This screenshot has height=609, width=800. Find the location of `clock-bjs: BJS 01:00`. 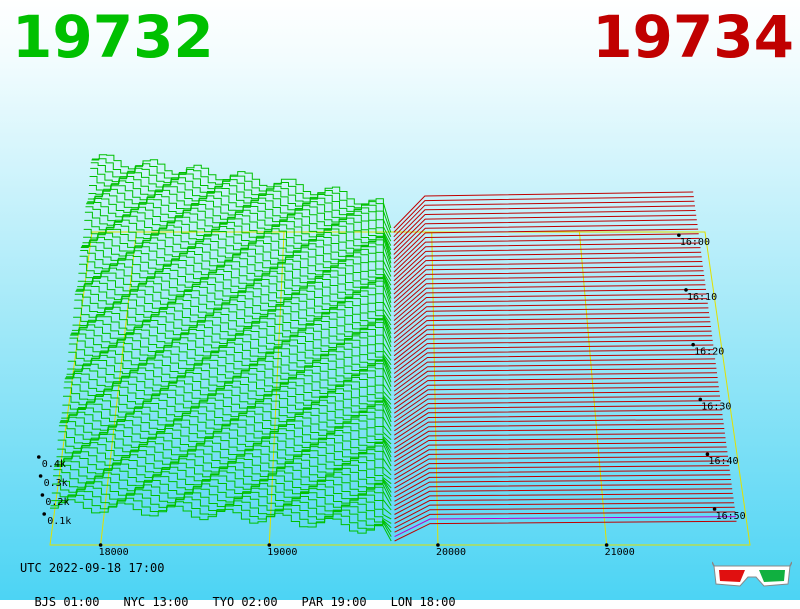

clock-bjs: BJS 01:00 is located at coordinates (67, 602).